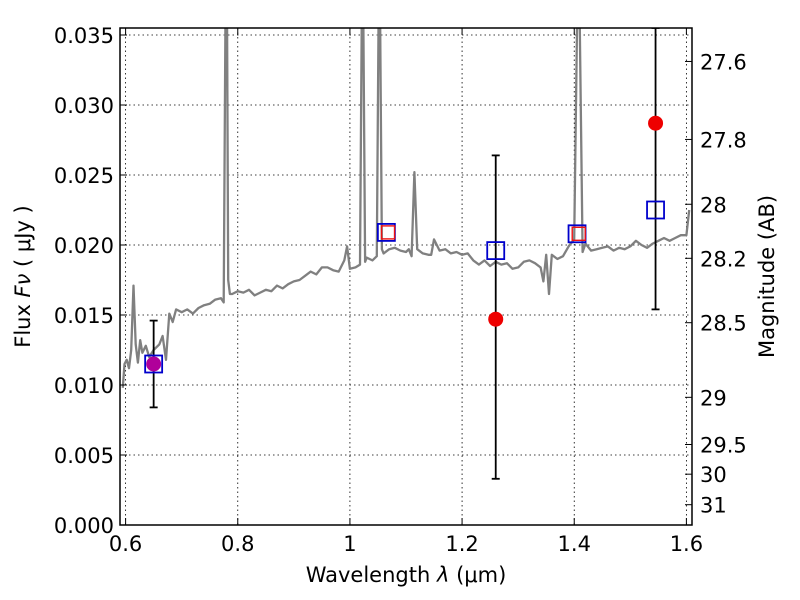  What do you see at coordinates (713, 475) in the screenshot?
I see `right-tick-label: 30` at bounding box center [713, 475].